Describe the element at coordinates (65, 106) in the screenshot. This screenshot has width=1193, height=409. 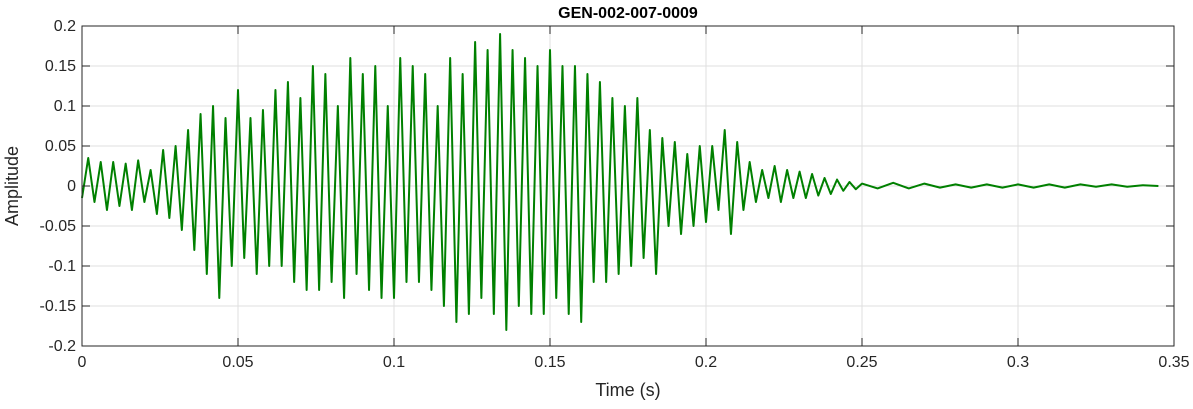
I see `y-tick-label: 0.1` at that location.